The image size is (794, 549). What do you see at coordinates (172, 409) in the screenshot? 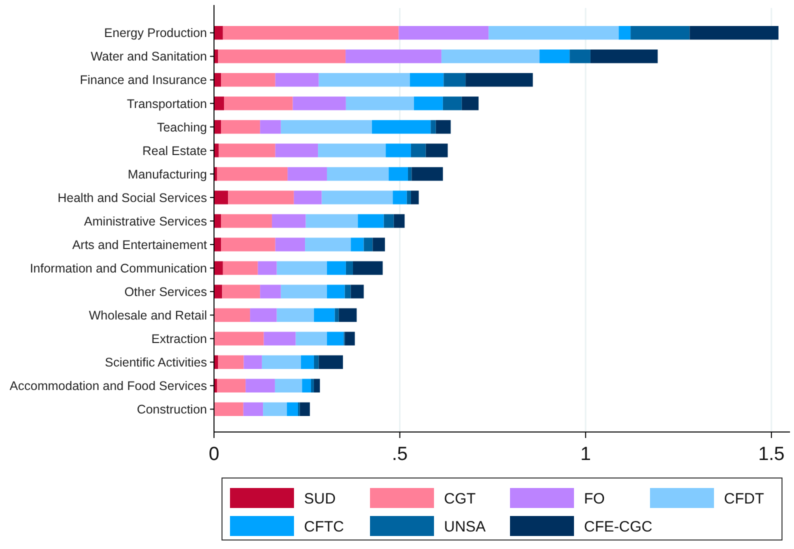
I see `y-tick-label: Construction` at bounding box center [172, 409].